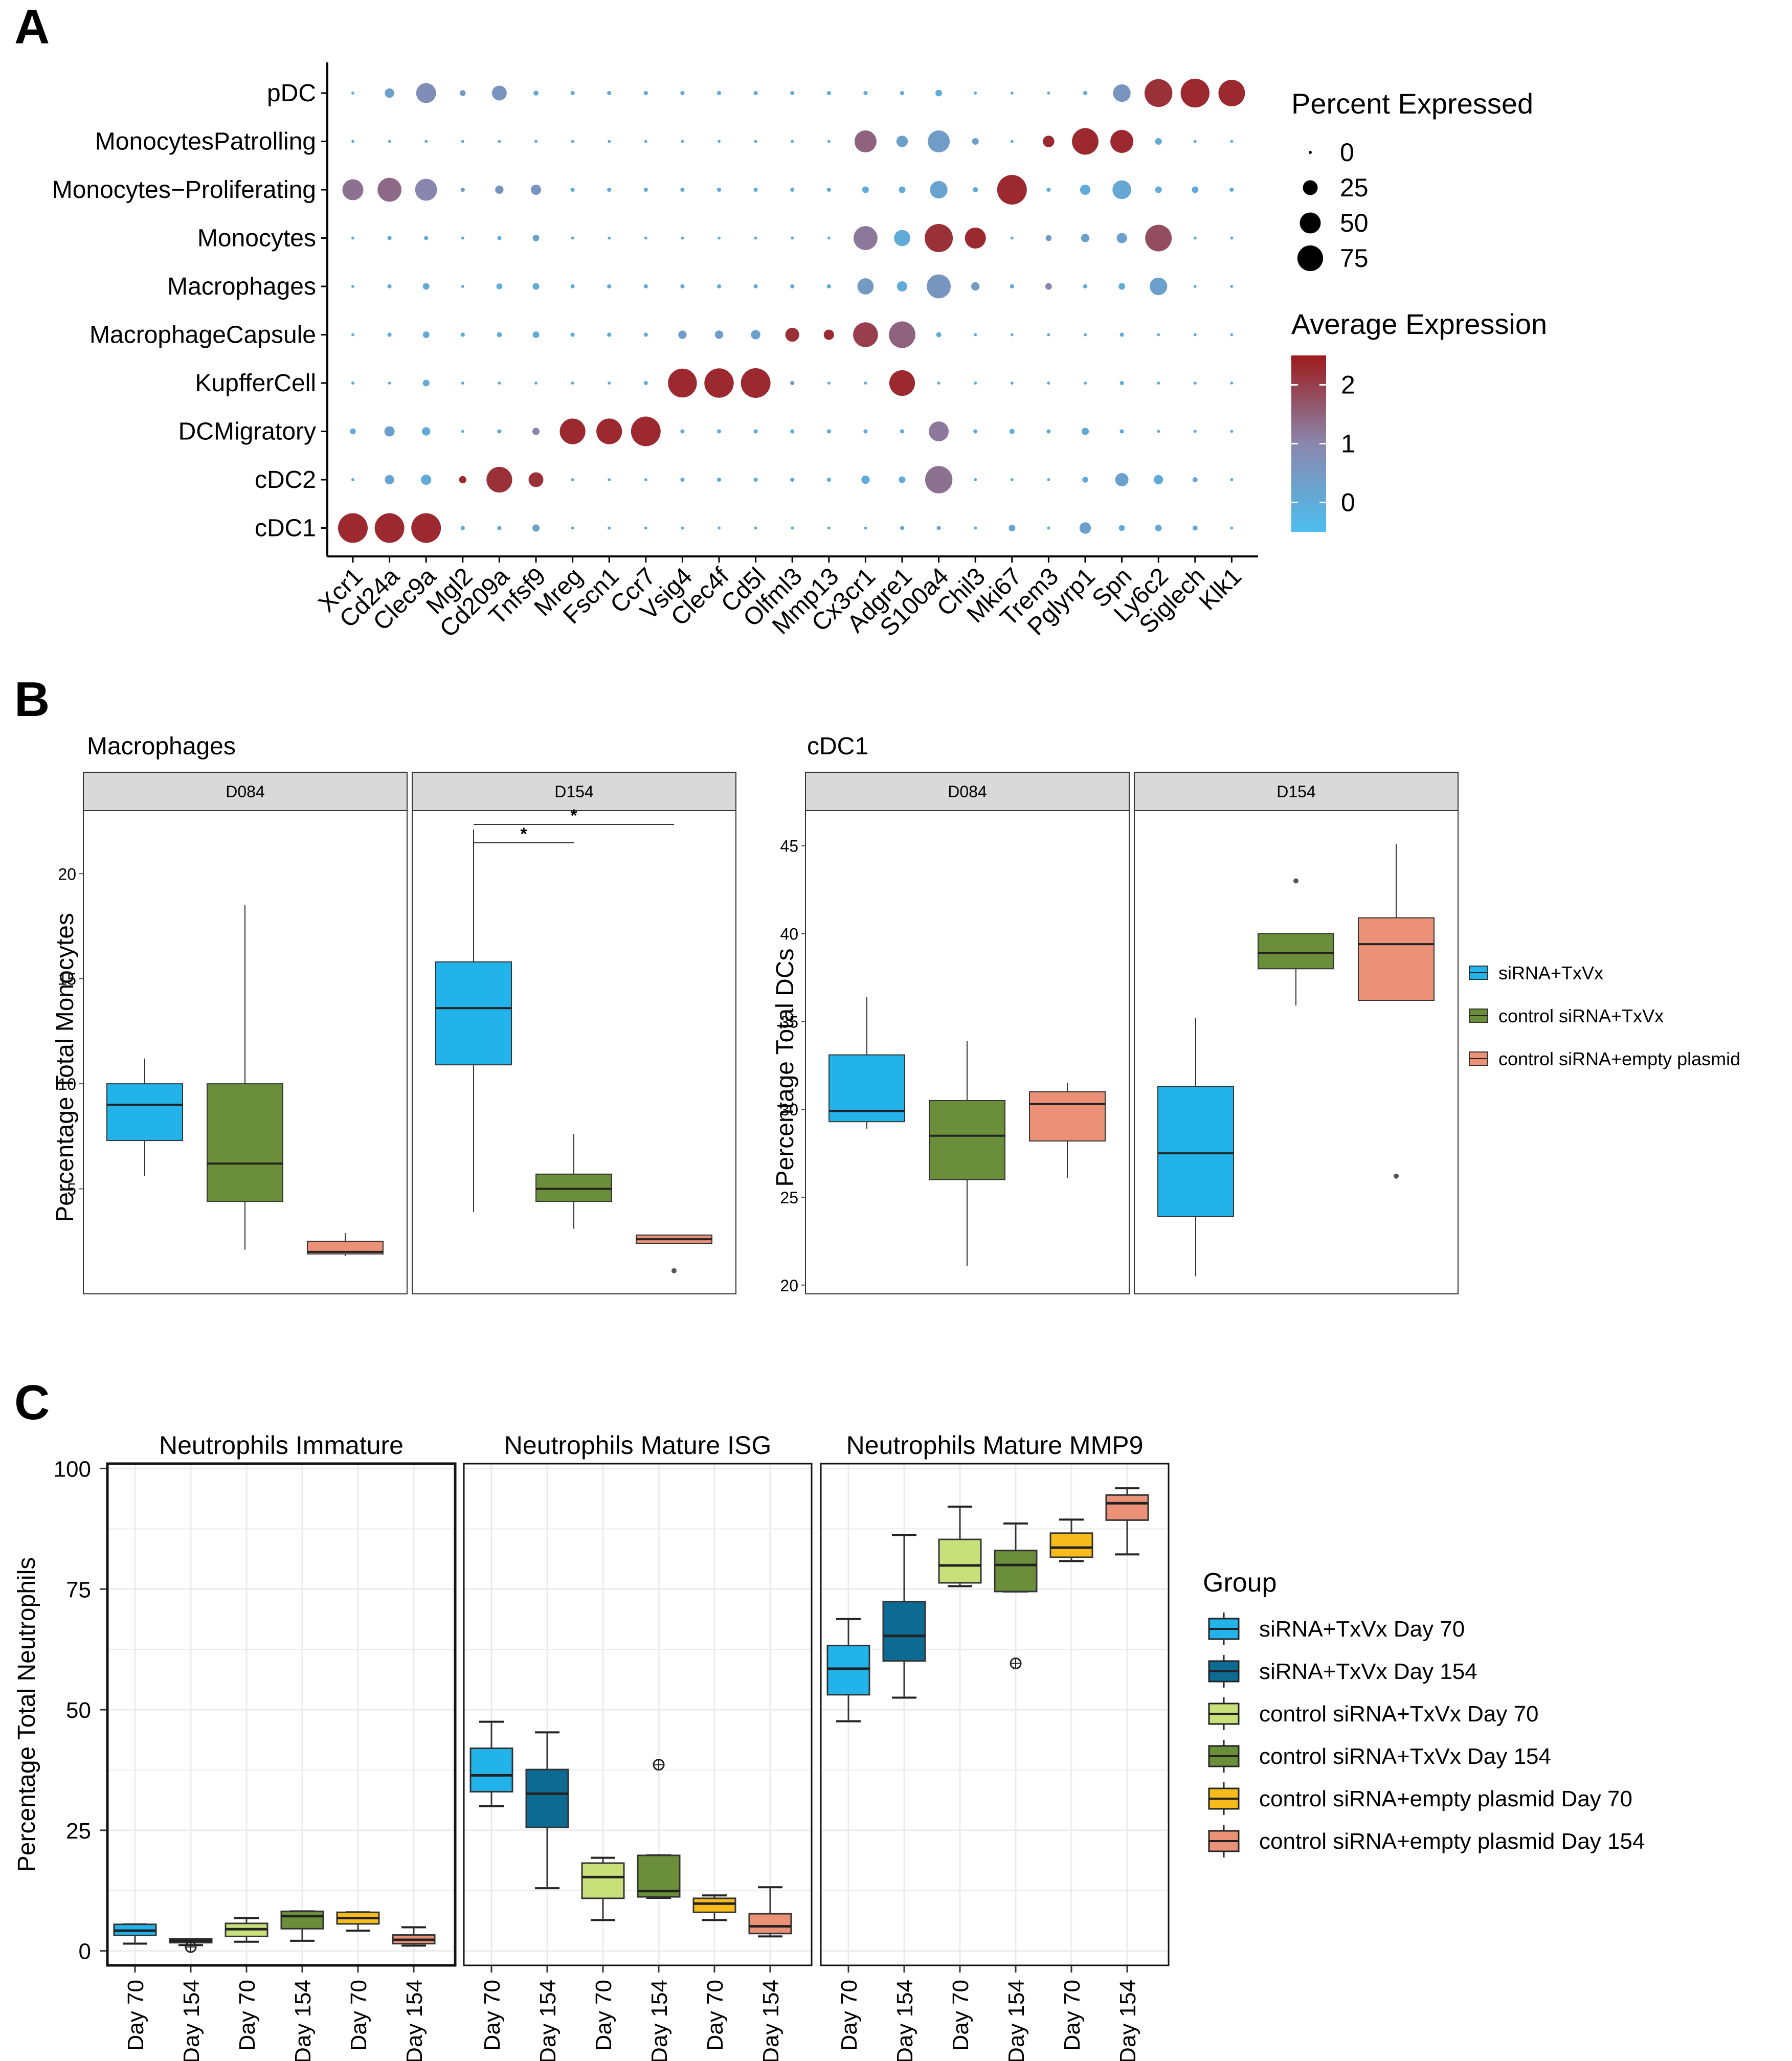 This screenshot has height=2061, width=1792. Describe the element at coordinates (1240, 1583) in the screenshot. I see `legend-title: Group` at that location.